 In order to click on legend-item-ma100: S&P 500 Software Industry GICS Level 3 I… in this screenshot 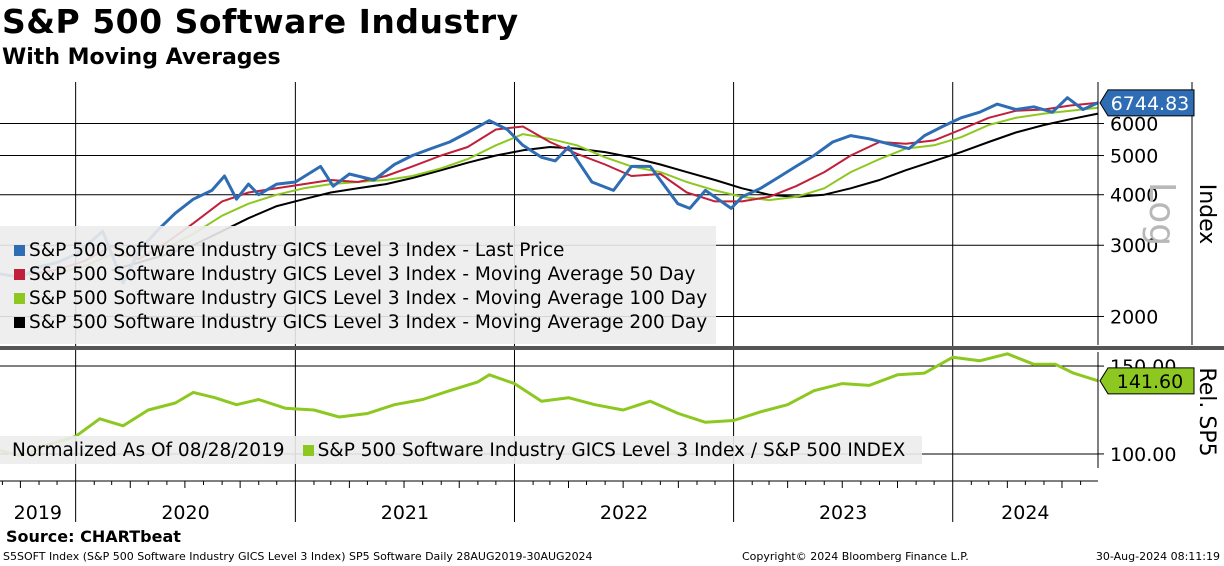, I will do `click(360, 298)`.